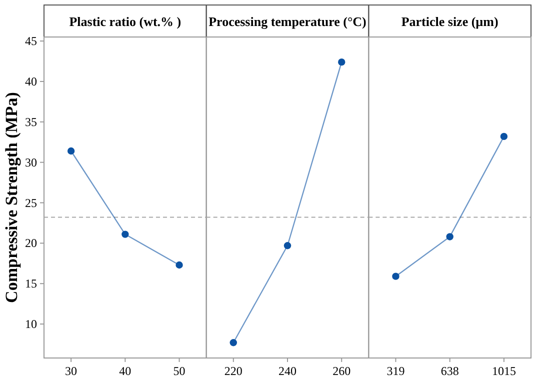 Image resolution: width=550 pixels, height=385 pixels. I want to click on y-tick-label: 10, so click(31, 324).